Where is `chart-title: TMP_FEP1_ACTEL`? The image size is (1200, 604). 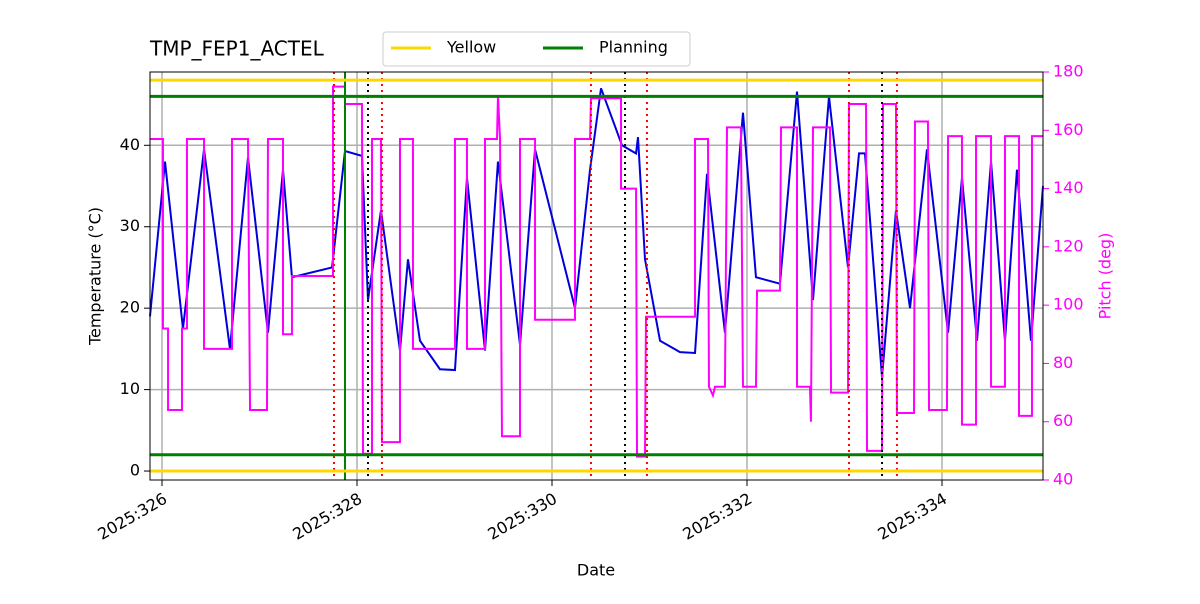
chart-title: TMP_FEP1_ACTEL is located at coordinates (237, 49).